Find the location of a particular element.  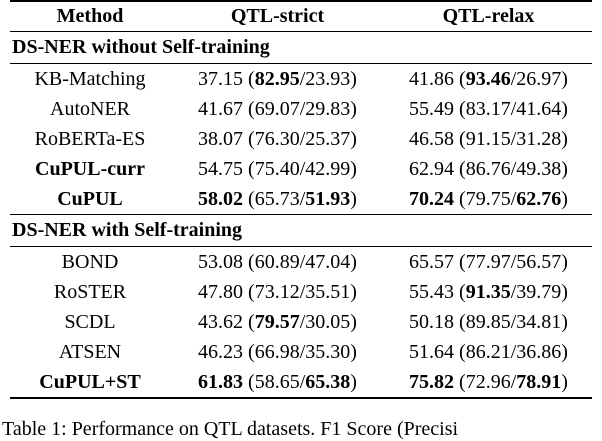

cell-text: RoSTER is located at coordinates (90, 291).